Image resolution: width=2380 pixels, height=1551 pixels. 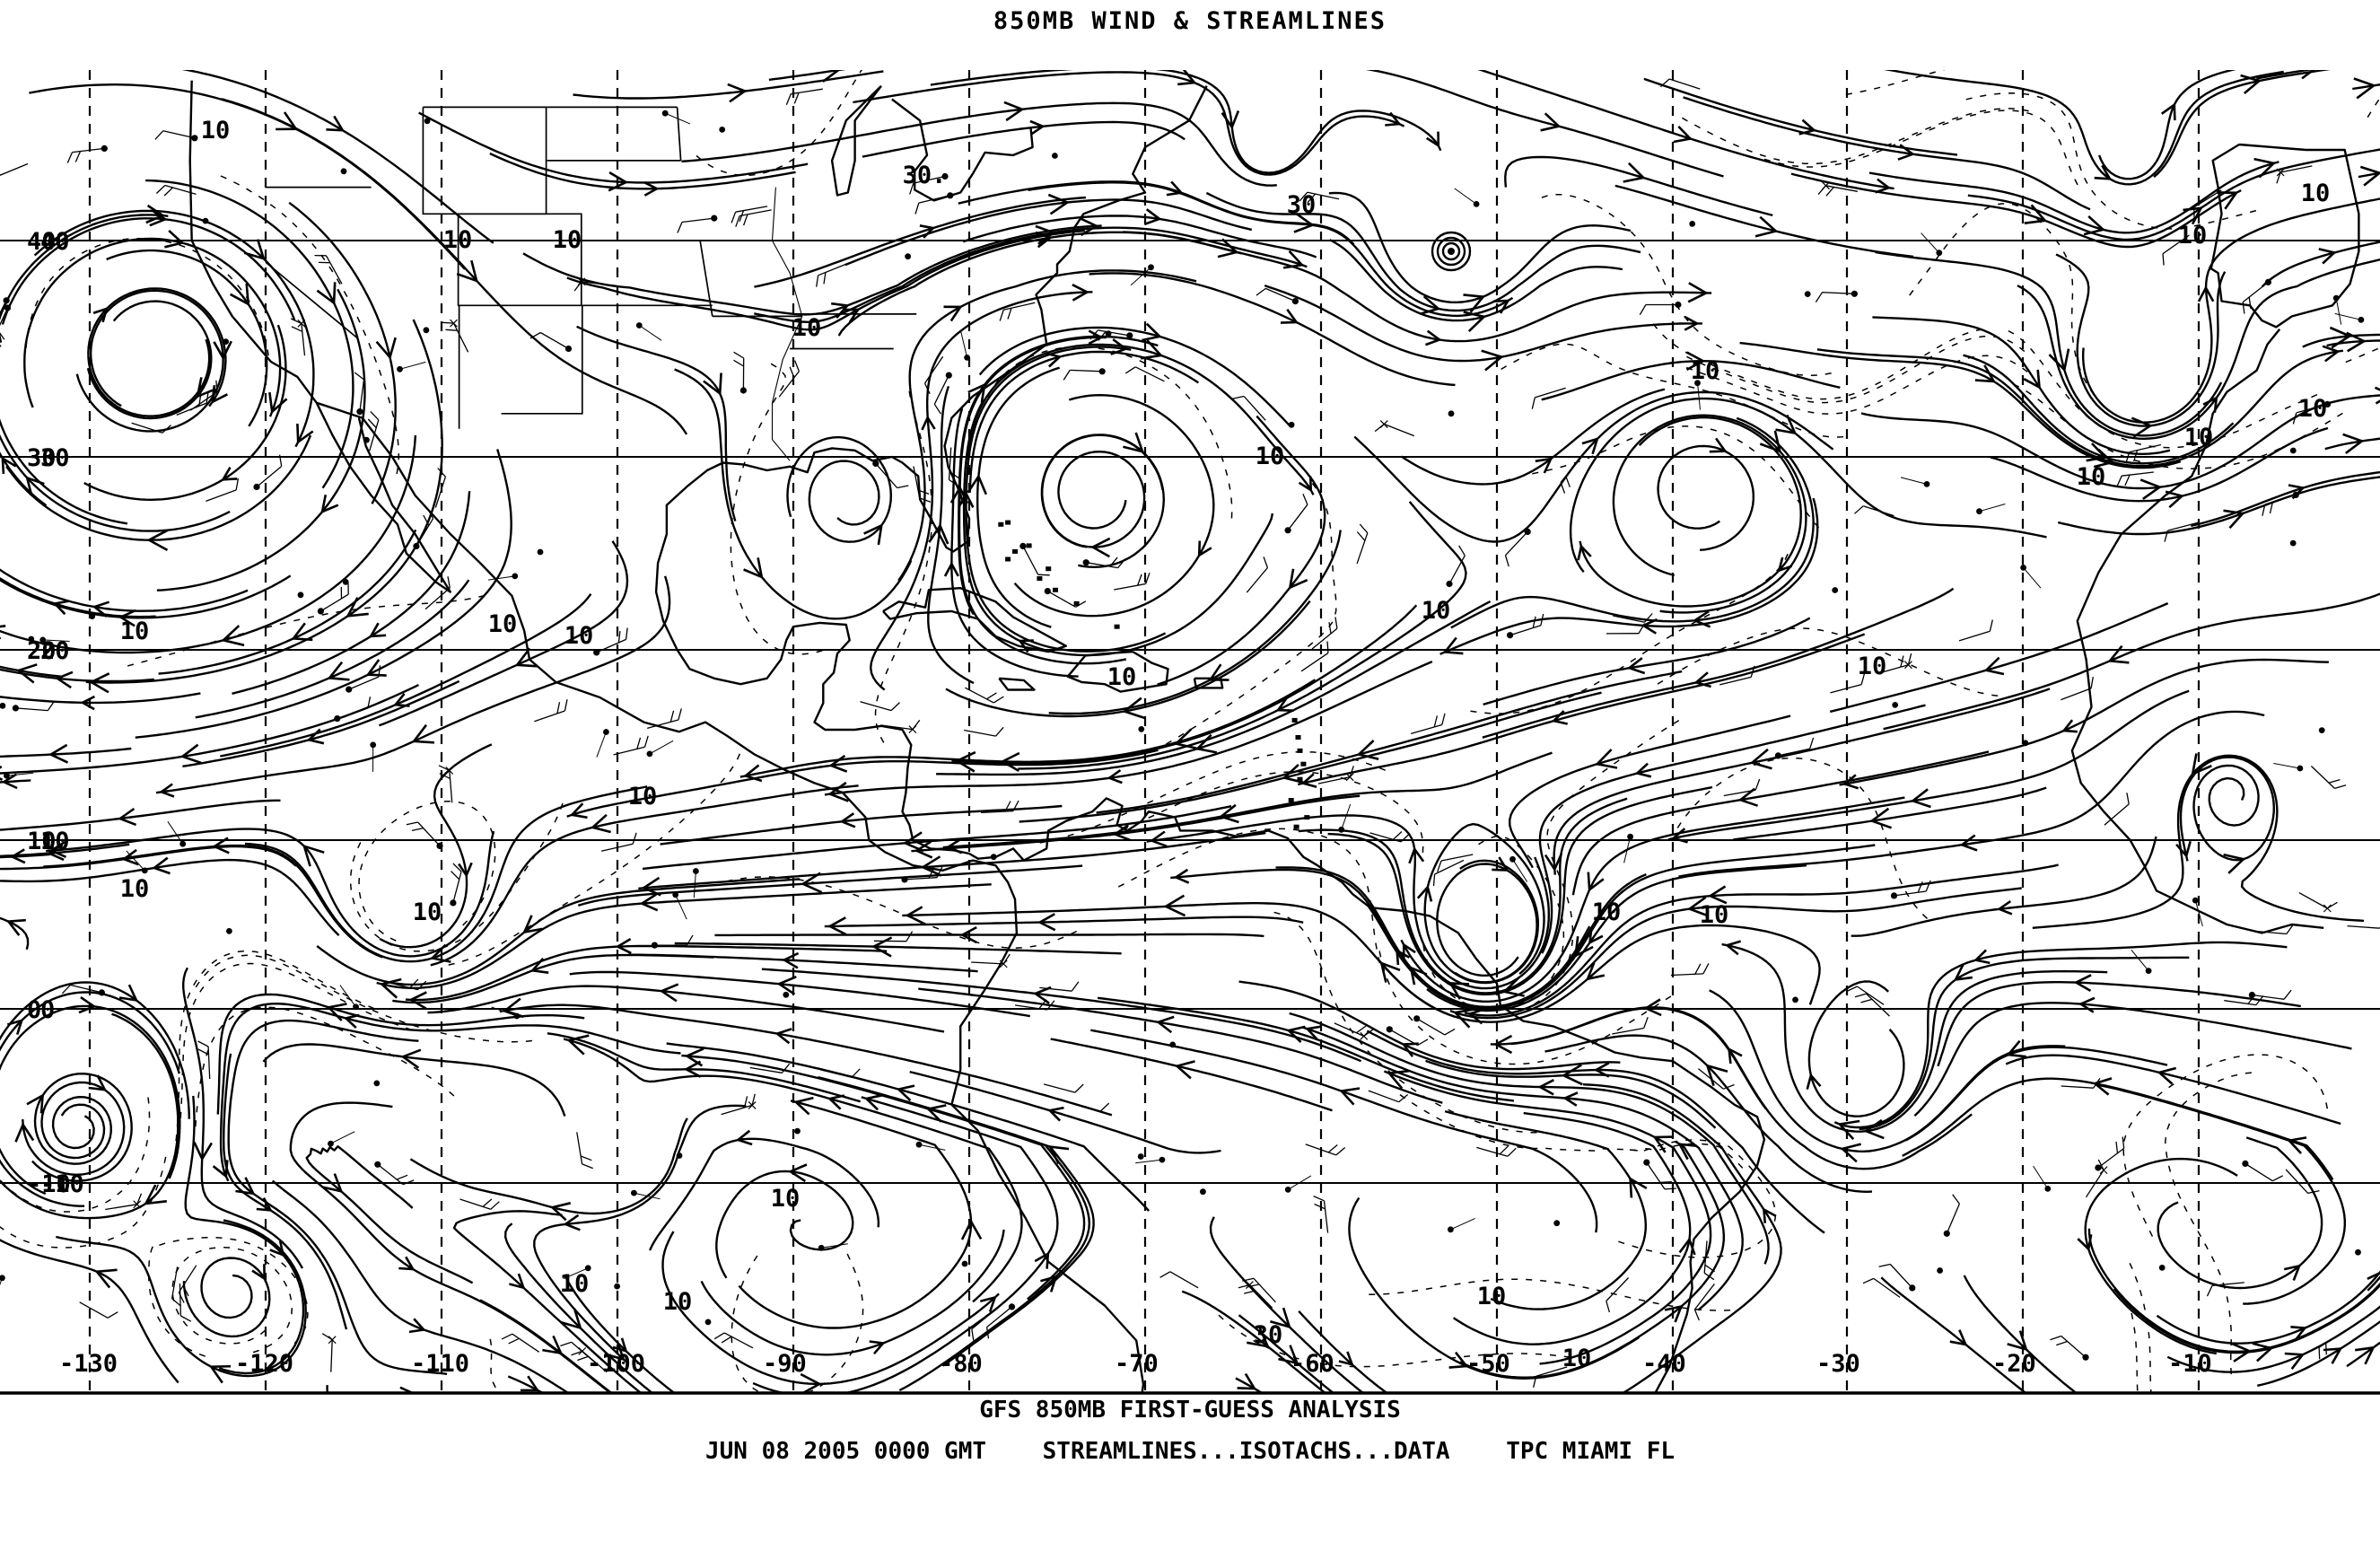 I want to click on cyclone-eye-symbol, so click(x=1452, y=251).